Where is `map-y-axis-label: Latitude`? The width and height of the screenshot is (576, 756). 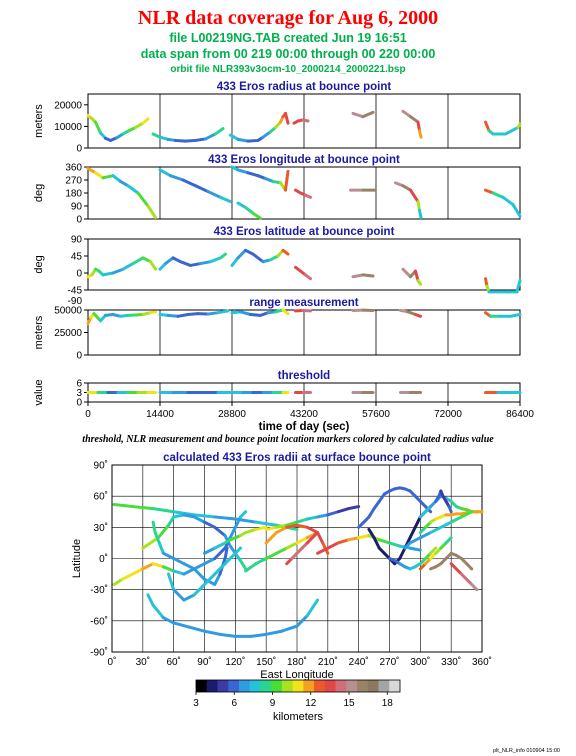 map-y-axis-label: Latitude is located at coordinates (77, 558).